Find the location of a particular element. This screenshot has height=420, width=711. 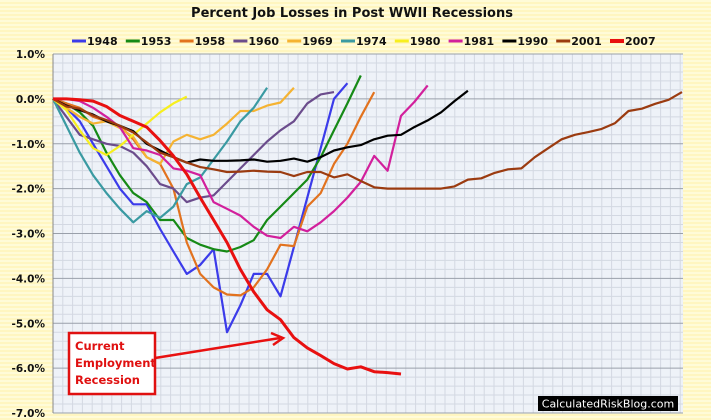

y-tick-label: 1.0% is located at coordinates (31, 55).